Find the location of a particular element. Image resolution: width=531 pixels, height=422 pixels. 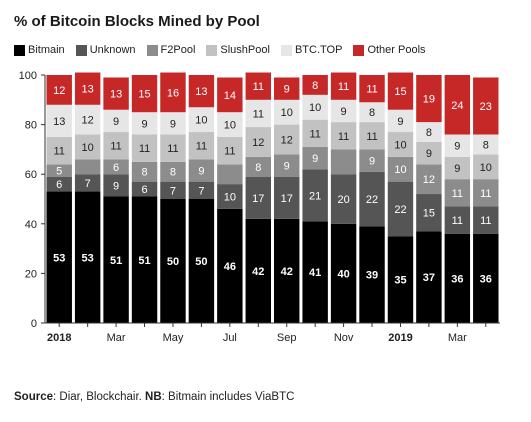

data-label: 51 is located at coordinates (116, 261).